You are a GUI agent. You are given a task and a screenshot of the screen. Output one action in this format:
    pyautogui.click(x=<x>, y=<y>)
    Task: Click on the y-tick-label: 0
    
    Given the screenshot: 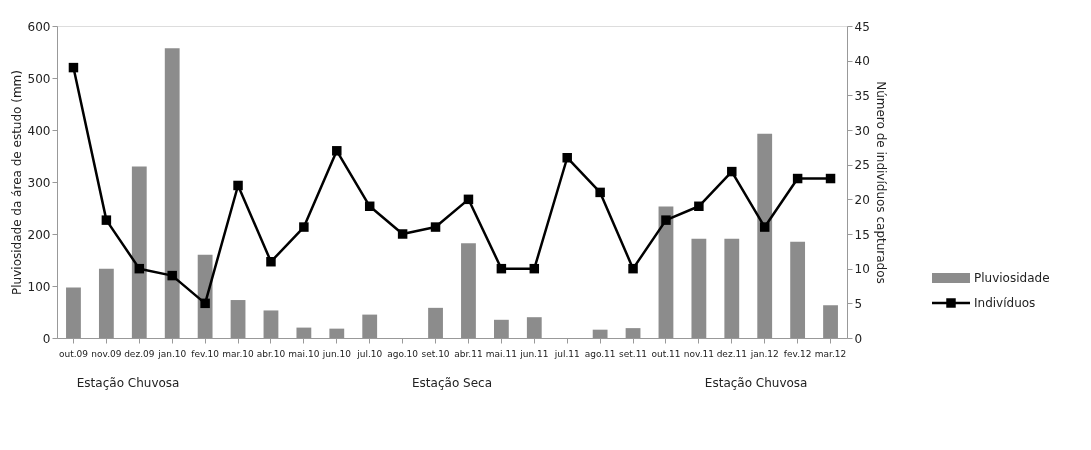 What is the action you would take?
    pyautogui.click(x=46, y=338)
    